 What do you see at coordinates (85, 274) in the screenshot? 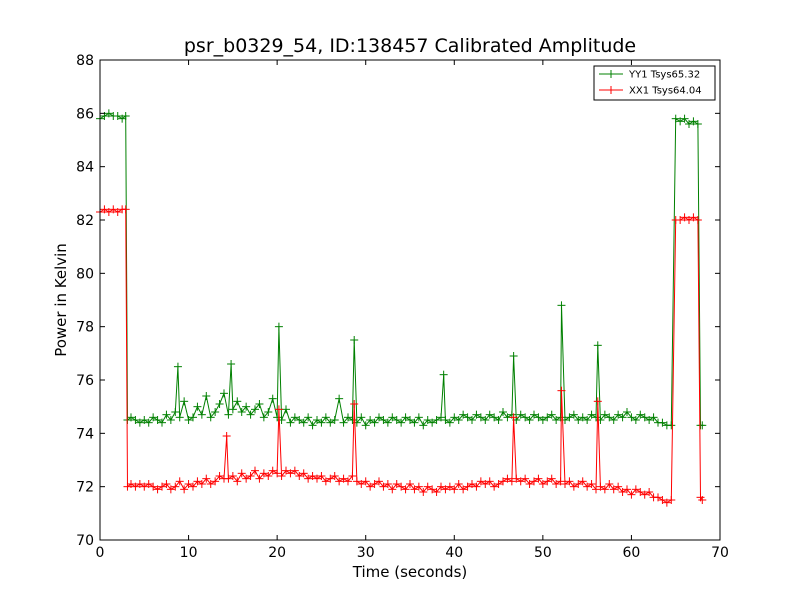
I see `y-tick-label: 80` at bounding box center [85, 274].